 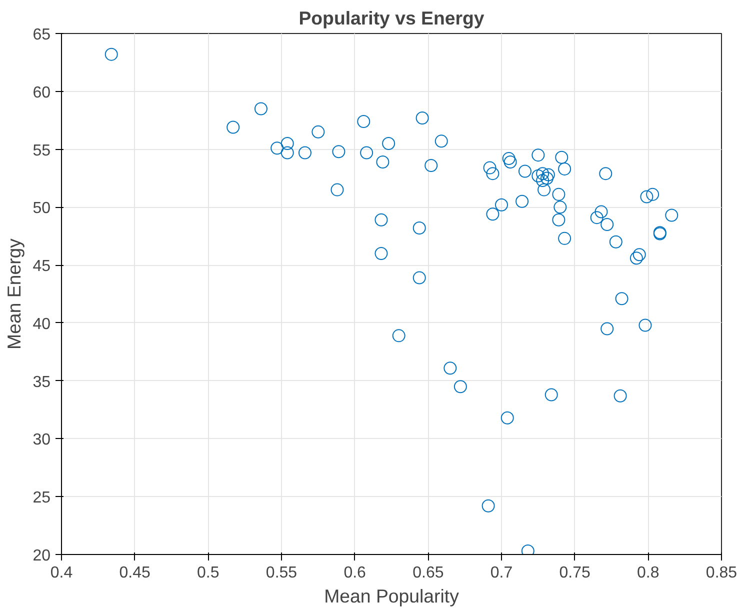 I want to click on x-tick-label: 0.5, so click(x=208, y=573).